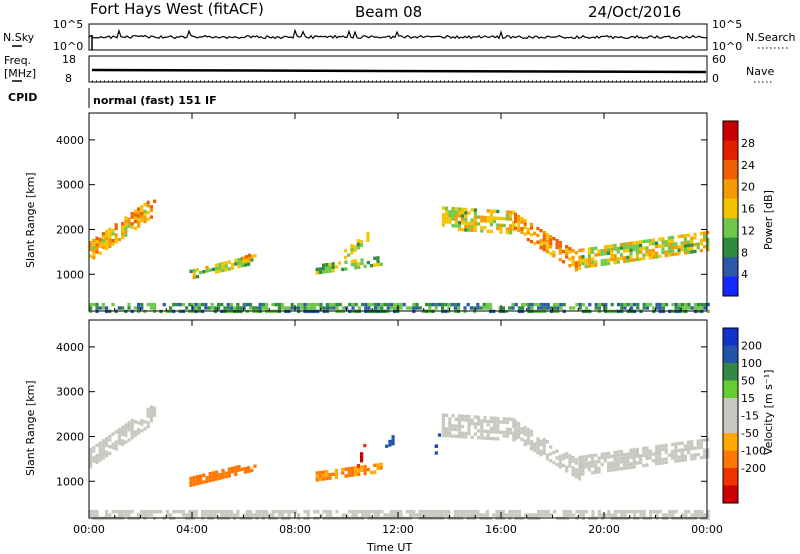  What do you see at coordinates (744, 274) in the screenshot?
I see `colorbar-tick-label: 4` at bounding box center [744, 274].